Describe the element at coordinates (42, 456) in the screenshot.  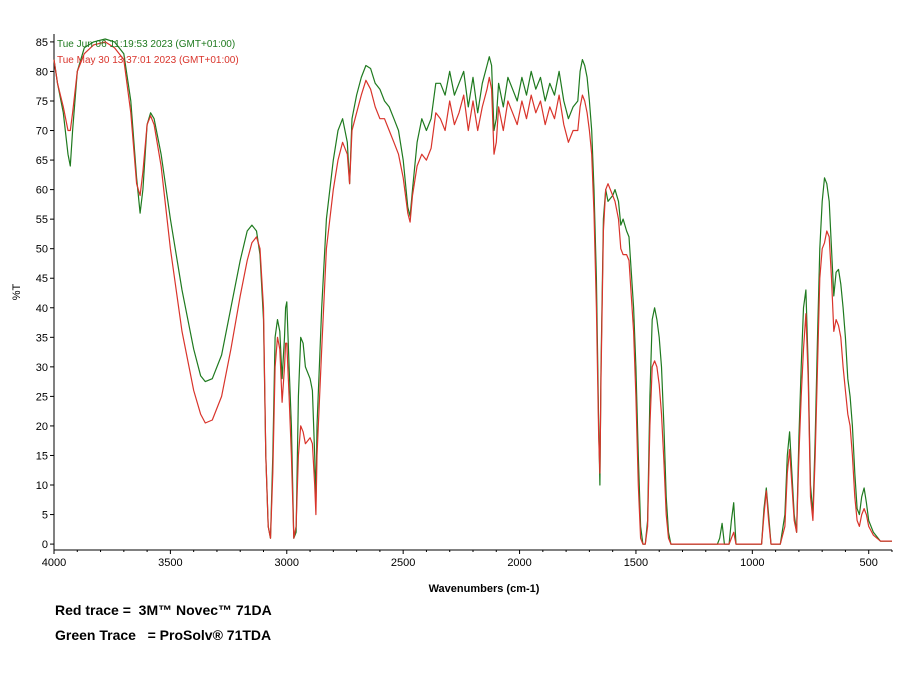
I see `y-tick-label: 15` at that location.